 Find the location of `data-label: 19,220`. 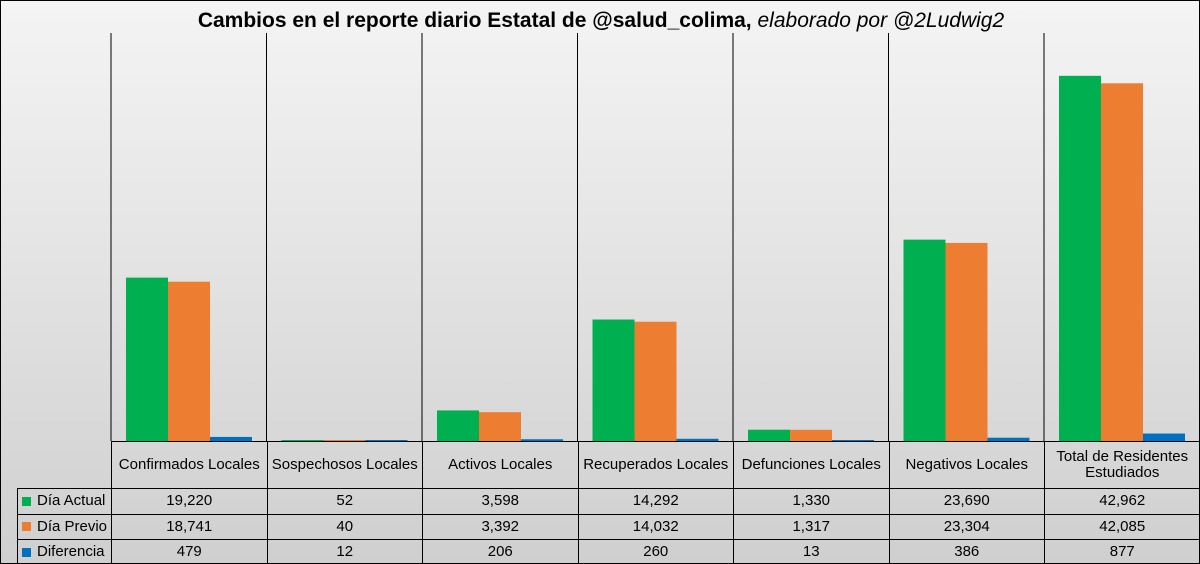

data-label: 19,220 is located at coordinates (189, 501).